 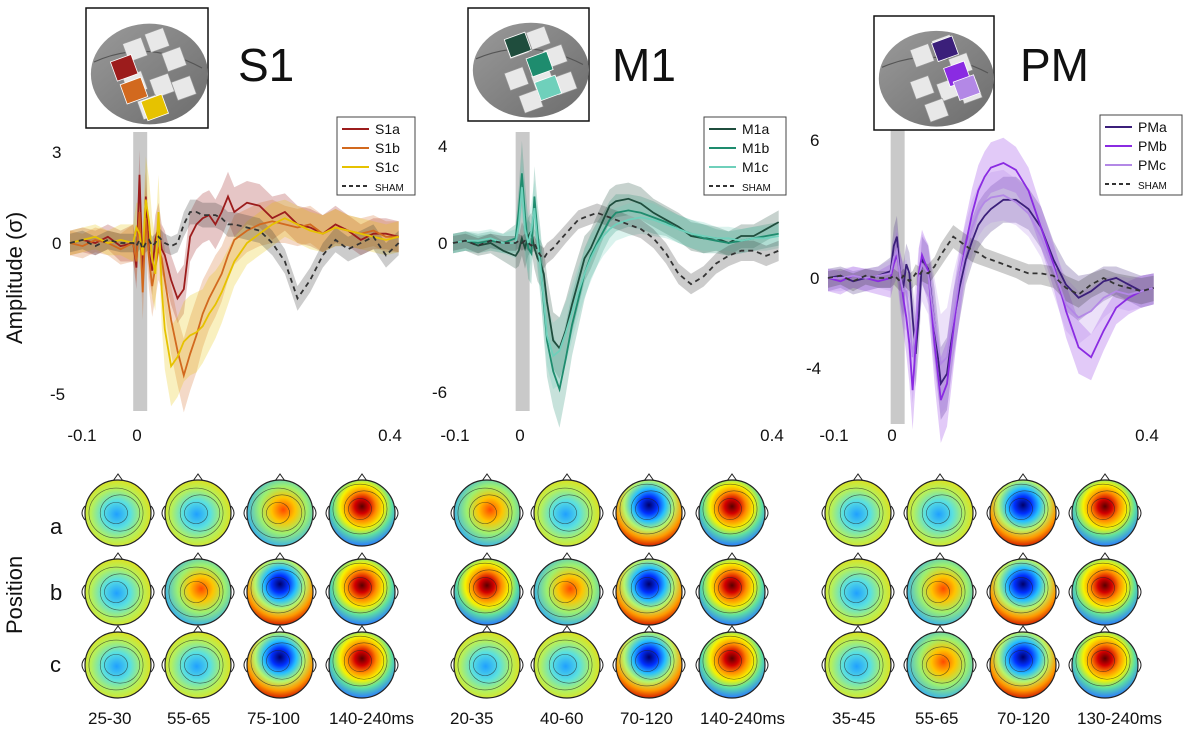 What do you see at coordinates (266, 65) in the screenshot?
I see `title-s1: S1` at bounding box center [266, 65].